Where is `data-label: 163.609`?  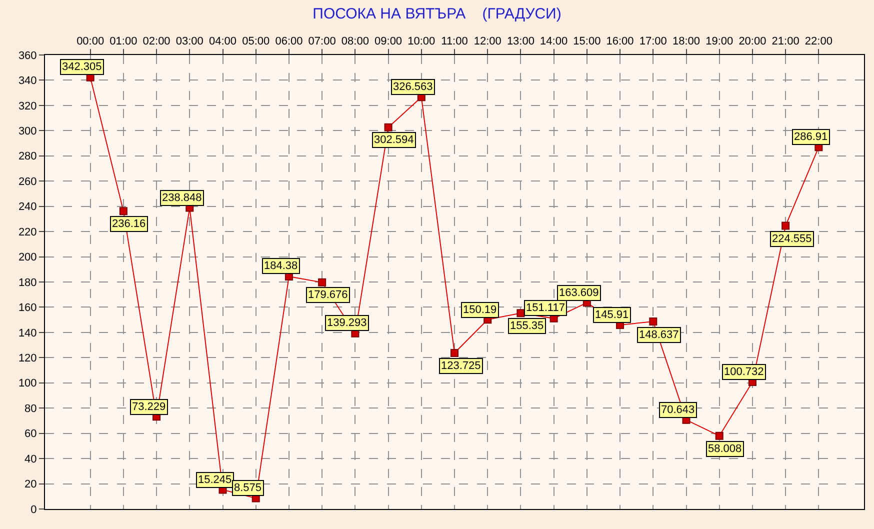 data-label: 163.609 is located at coordinates (579, 293).